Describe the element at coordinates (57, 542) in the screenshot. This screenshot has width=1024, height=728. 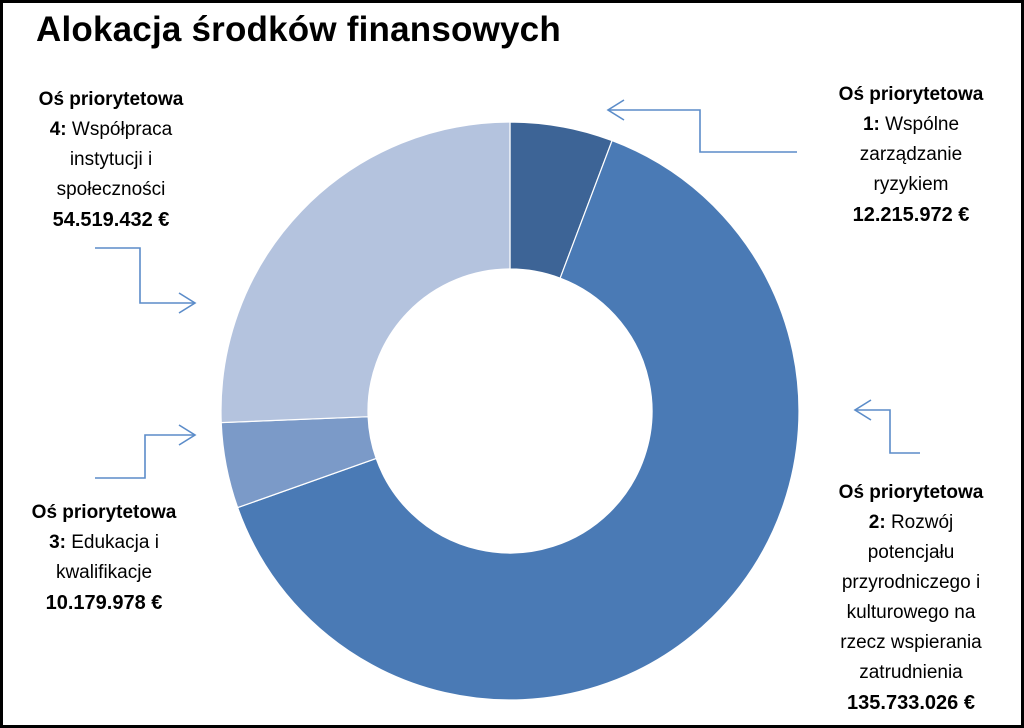
I see `slice-3-number: 3:` at that location.